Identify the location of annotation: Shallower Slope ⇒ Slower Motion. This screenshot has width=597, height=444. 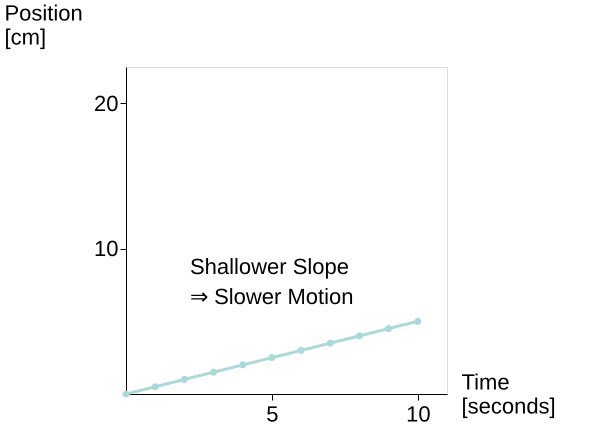
(272, 281).